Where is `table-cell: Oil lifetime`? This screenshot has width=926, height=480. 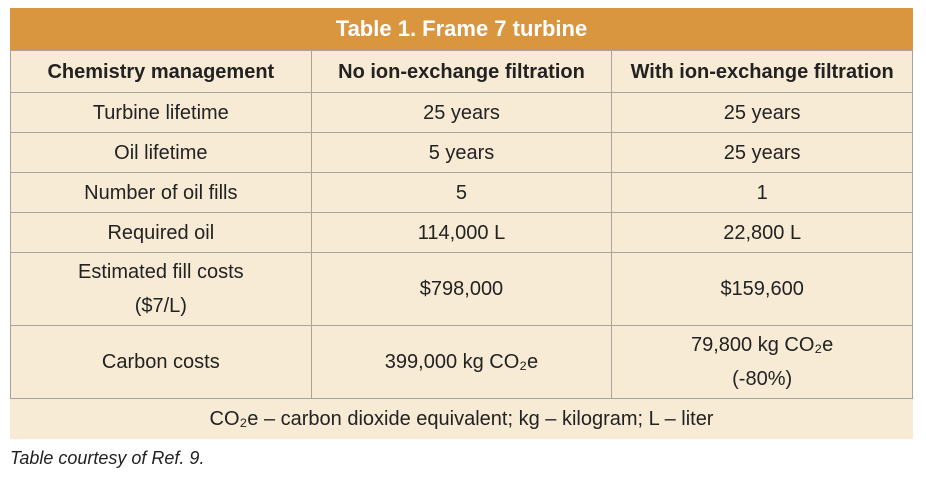 table-cell: Oil lifetime is located at coordinates (161, 152).